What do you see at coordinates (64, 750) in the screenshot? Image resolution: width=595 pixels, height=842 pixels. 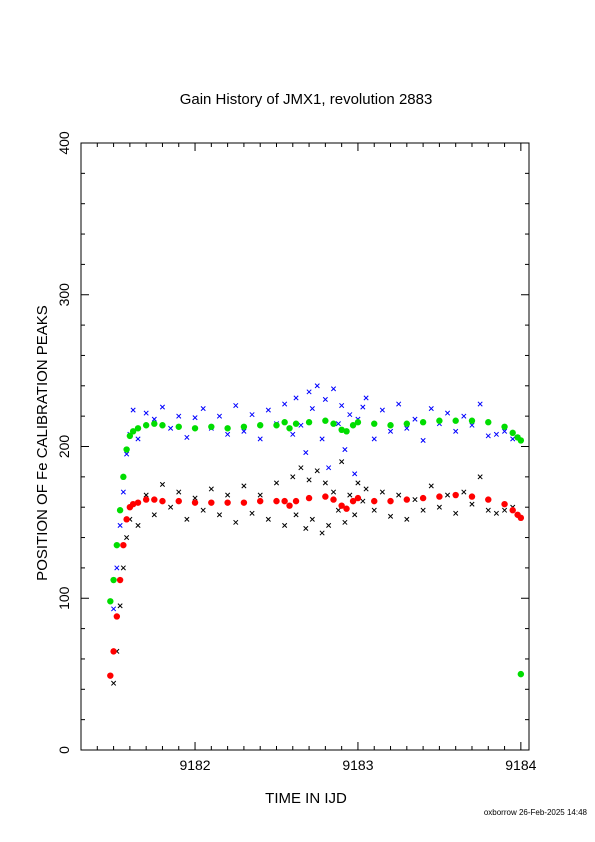 I see `y-tick-label: 0` at bounding box center [64, 750].